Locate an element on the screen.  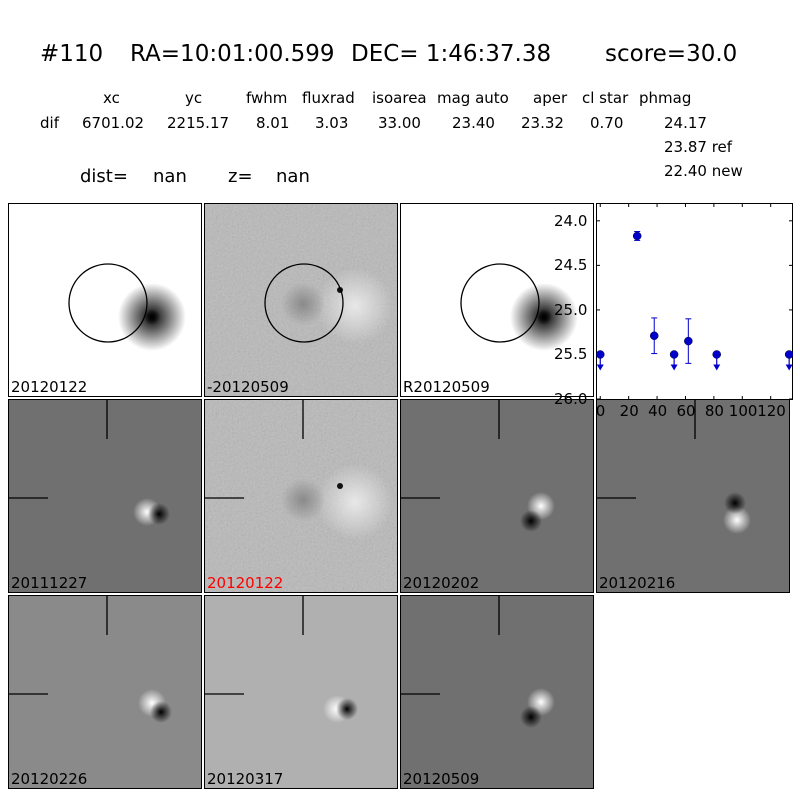
candidate-id: #110 is located at coordinates (72, 54).